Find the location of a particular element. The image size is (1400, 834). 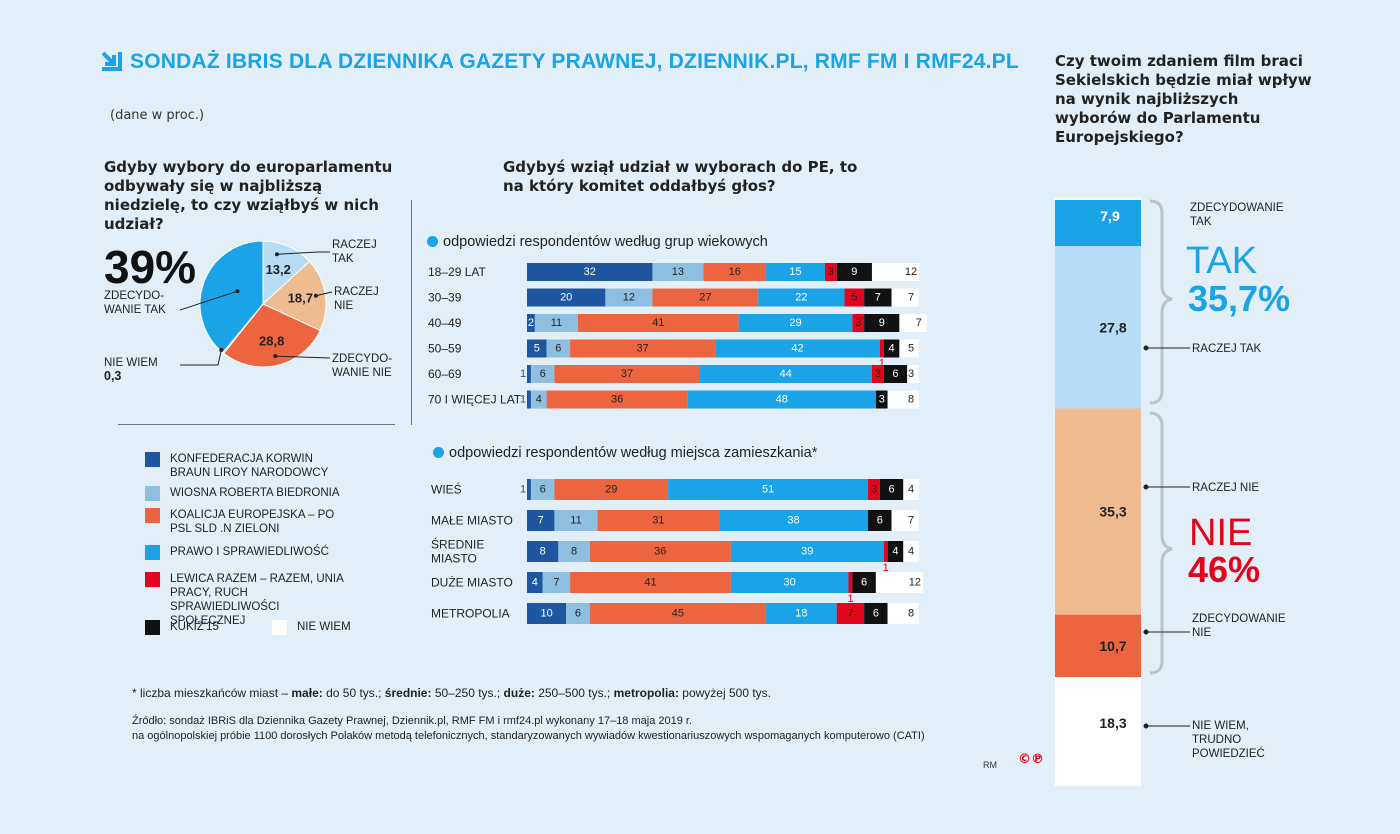

tak-word: TAK is located at coordinates (1222, 261).